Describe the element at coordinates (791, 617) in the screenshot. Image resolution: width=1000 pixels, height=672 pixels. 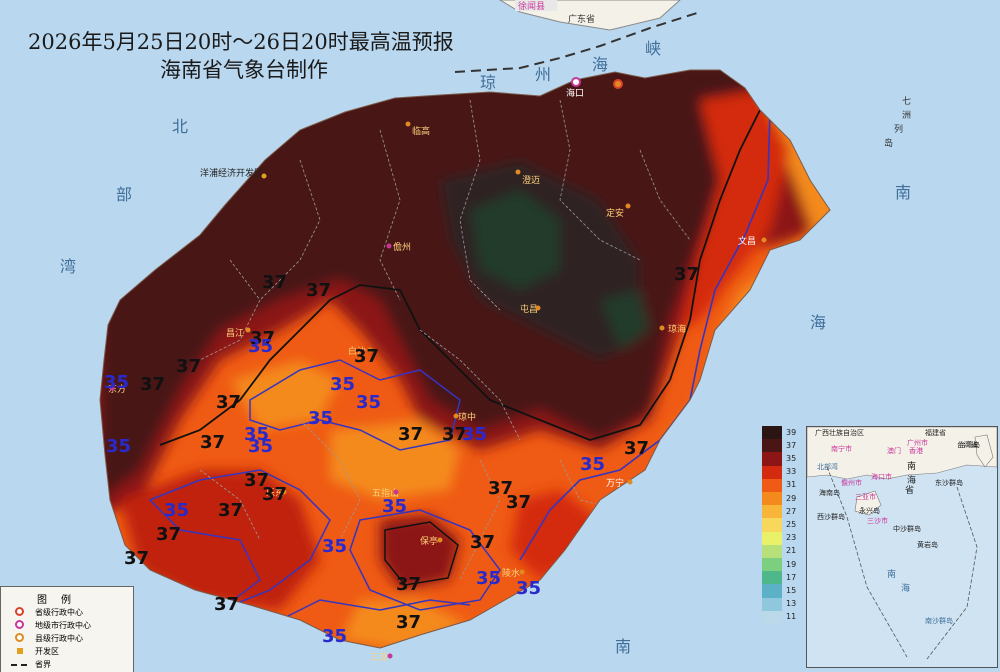
I see `legend-value-label: 11` at that location.